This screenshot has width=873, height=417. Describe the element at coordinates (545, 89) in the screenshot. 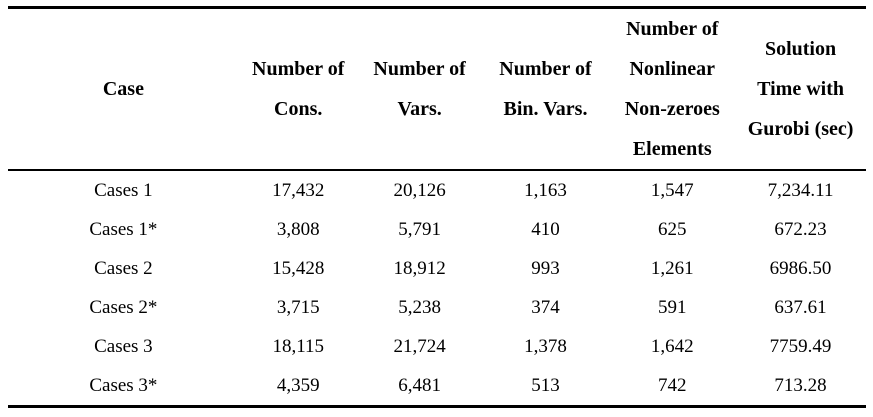

I see `col-header-num-bin-vars: Number of Bin. Vars.` at that location.